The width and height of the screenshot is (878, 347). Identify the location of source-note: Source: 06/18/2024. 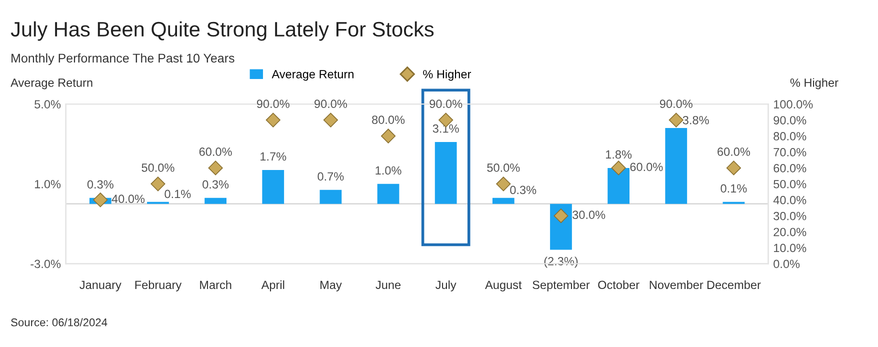
(59, 322).